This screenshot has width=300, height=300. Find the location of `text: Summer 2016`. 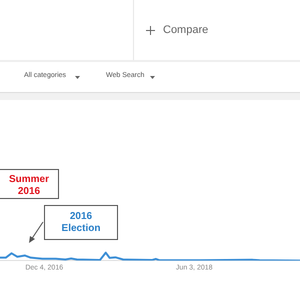

text: Summer 2016 is located at coordinates (29, 184).